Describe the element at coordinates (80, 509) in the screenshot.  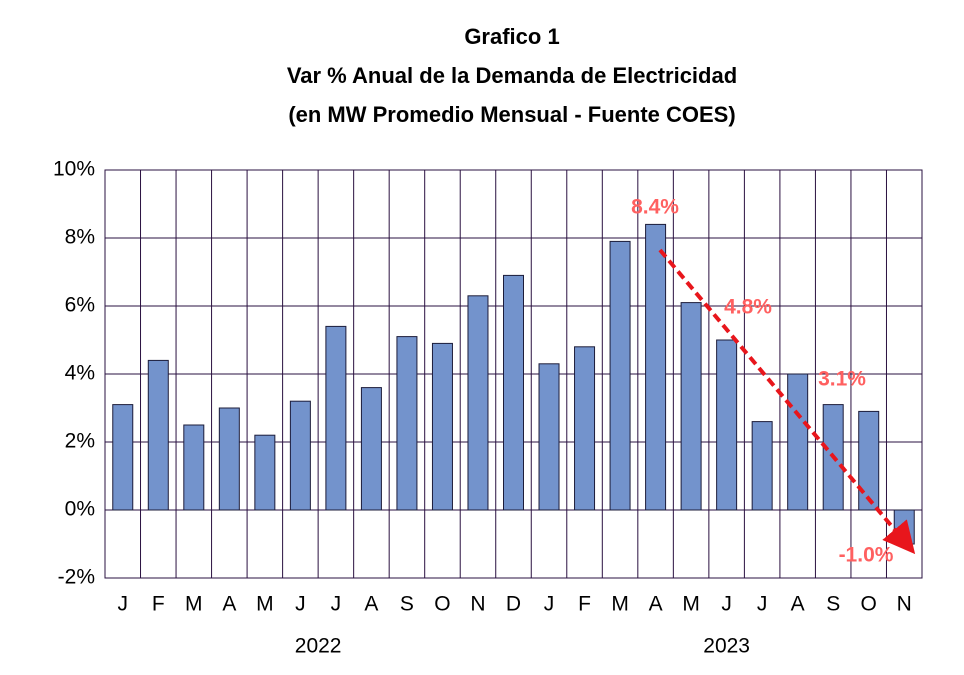
I see `y-tick-label: 0%` at that location.